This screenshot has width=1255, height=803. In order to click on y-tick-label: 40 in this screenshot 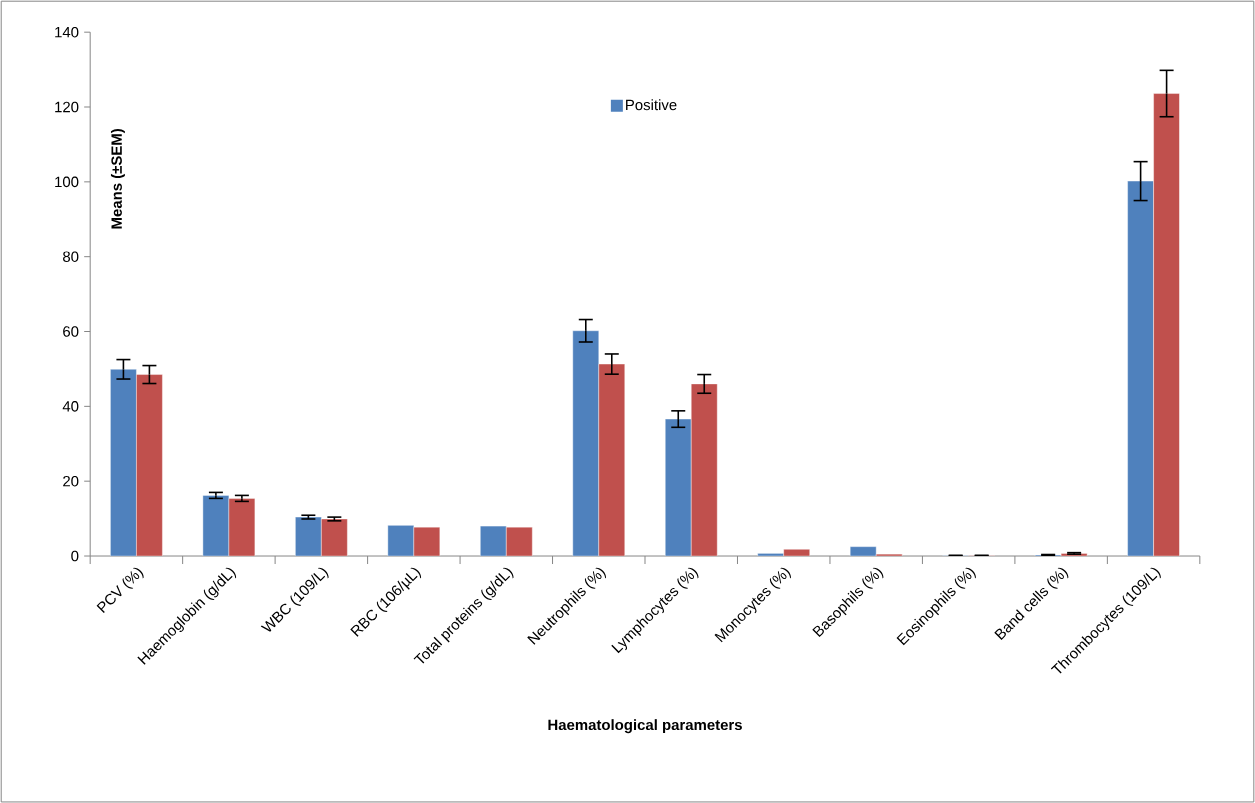, I will do `click(70, 406)`.